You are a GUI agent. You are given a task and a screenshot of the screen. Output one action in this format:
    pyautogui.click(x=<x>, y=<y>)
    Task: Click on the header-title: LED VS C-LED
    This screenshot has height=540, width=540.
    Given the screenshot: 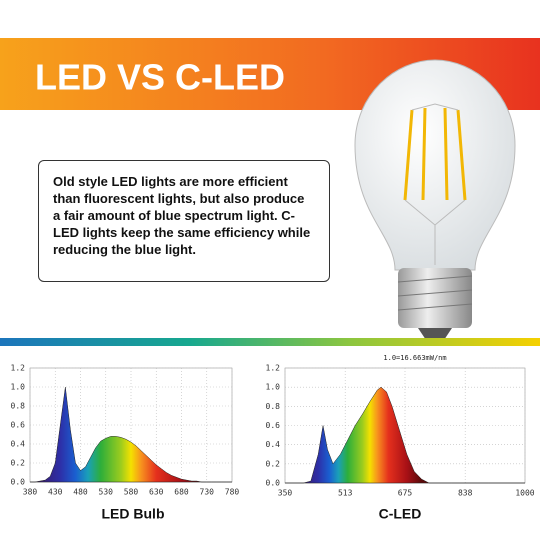 What is the action you would take?
    pyautogui.click(x=160, y=77)
    